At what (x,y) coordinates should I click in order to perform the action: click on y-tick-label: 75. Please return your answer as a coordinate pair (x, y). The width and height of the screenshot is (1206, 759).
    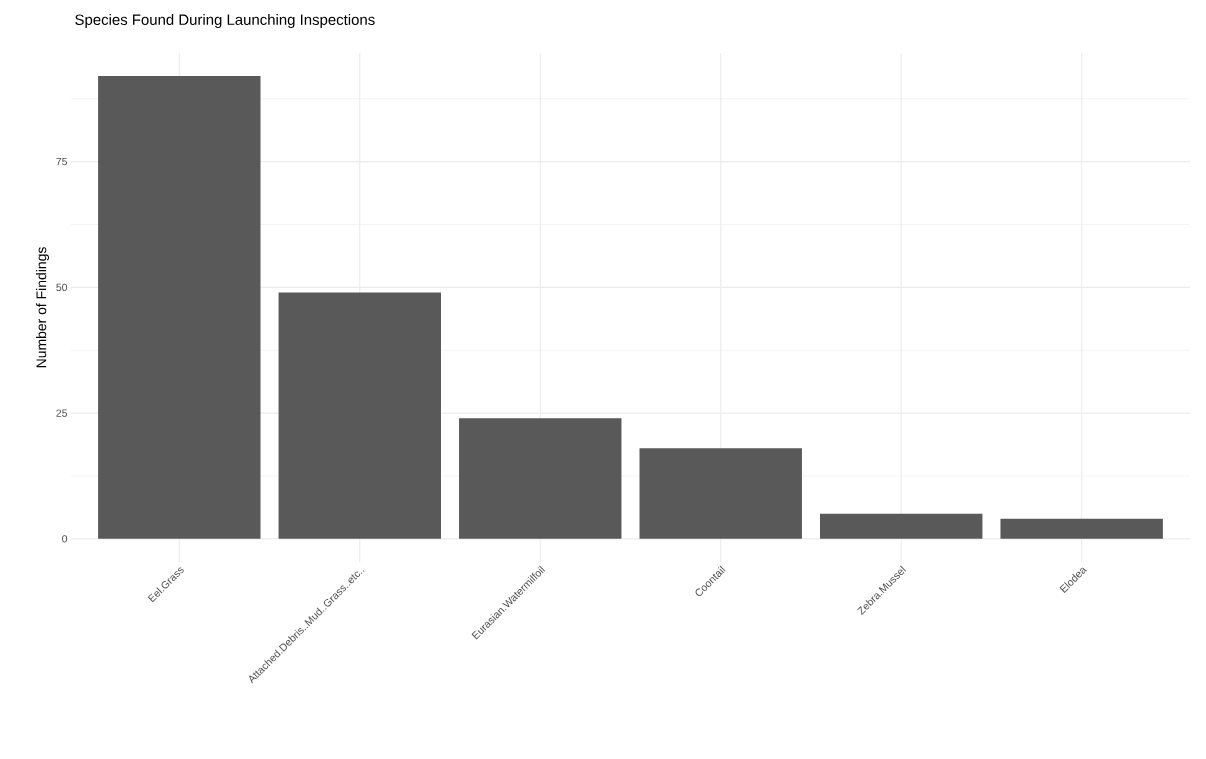
    Looking at the image, I should click on (62, 161).